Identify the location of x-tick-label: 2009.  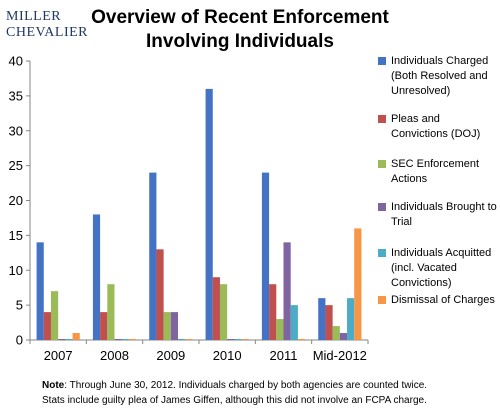
(170, 355).